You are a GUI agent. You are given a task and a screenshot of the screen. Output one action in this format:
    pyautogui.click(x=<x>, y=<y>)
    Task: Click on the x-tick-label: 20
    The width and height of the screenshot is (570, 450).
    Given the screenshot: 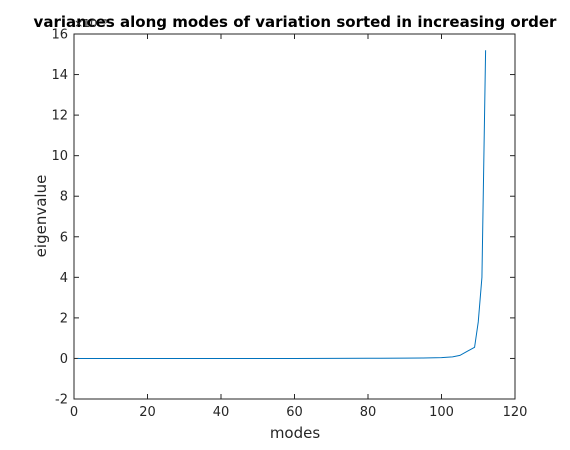 What is the action you would take?
    pyautogui.click(x=147, y=412)
    